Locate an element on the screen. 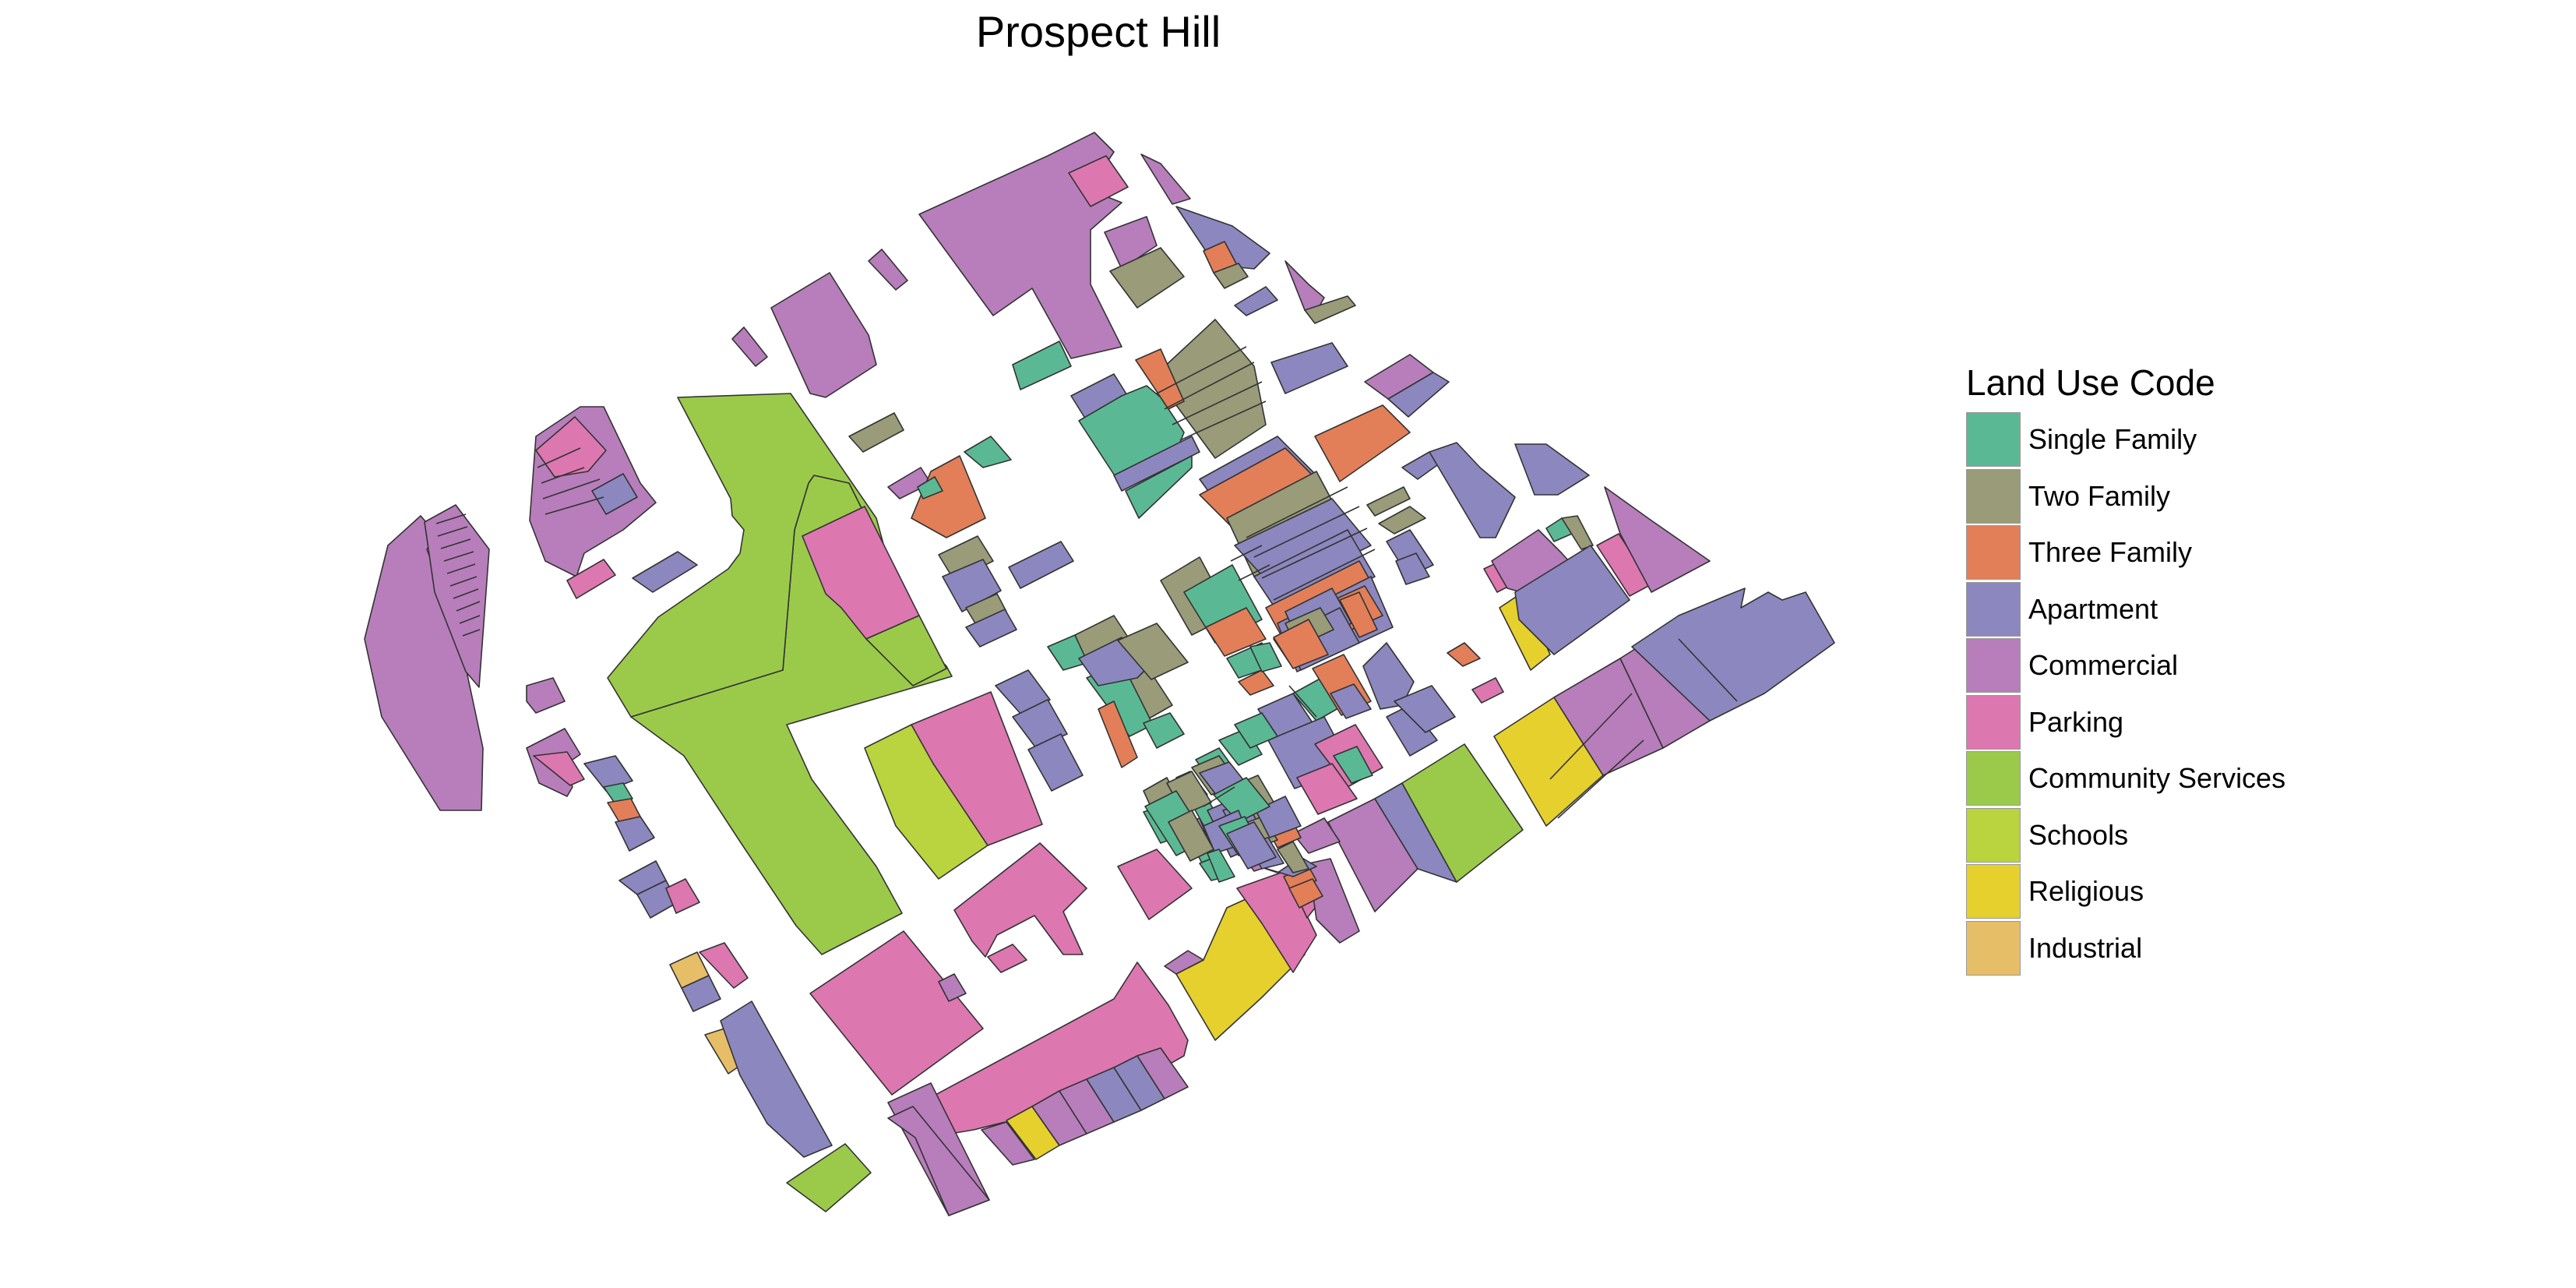 This screenshot has height=1288, width=2576. legend-item-three: Three Family is located at coordinates (2125, 552).